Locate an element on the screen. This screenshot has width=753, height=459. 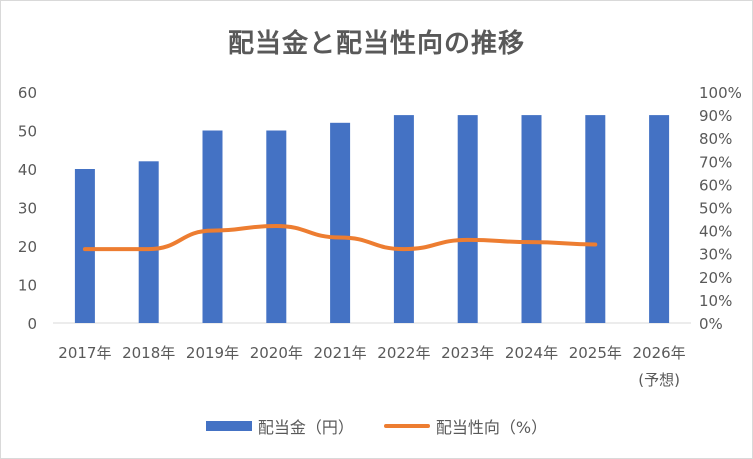
x-tick-label: 2023年 is located at coordinates (467, 353).